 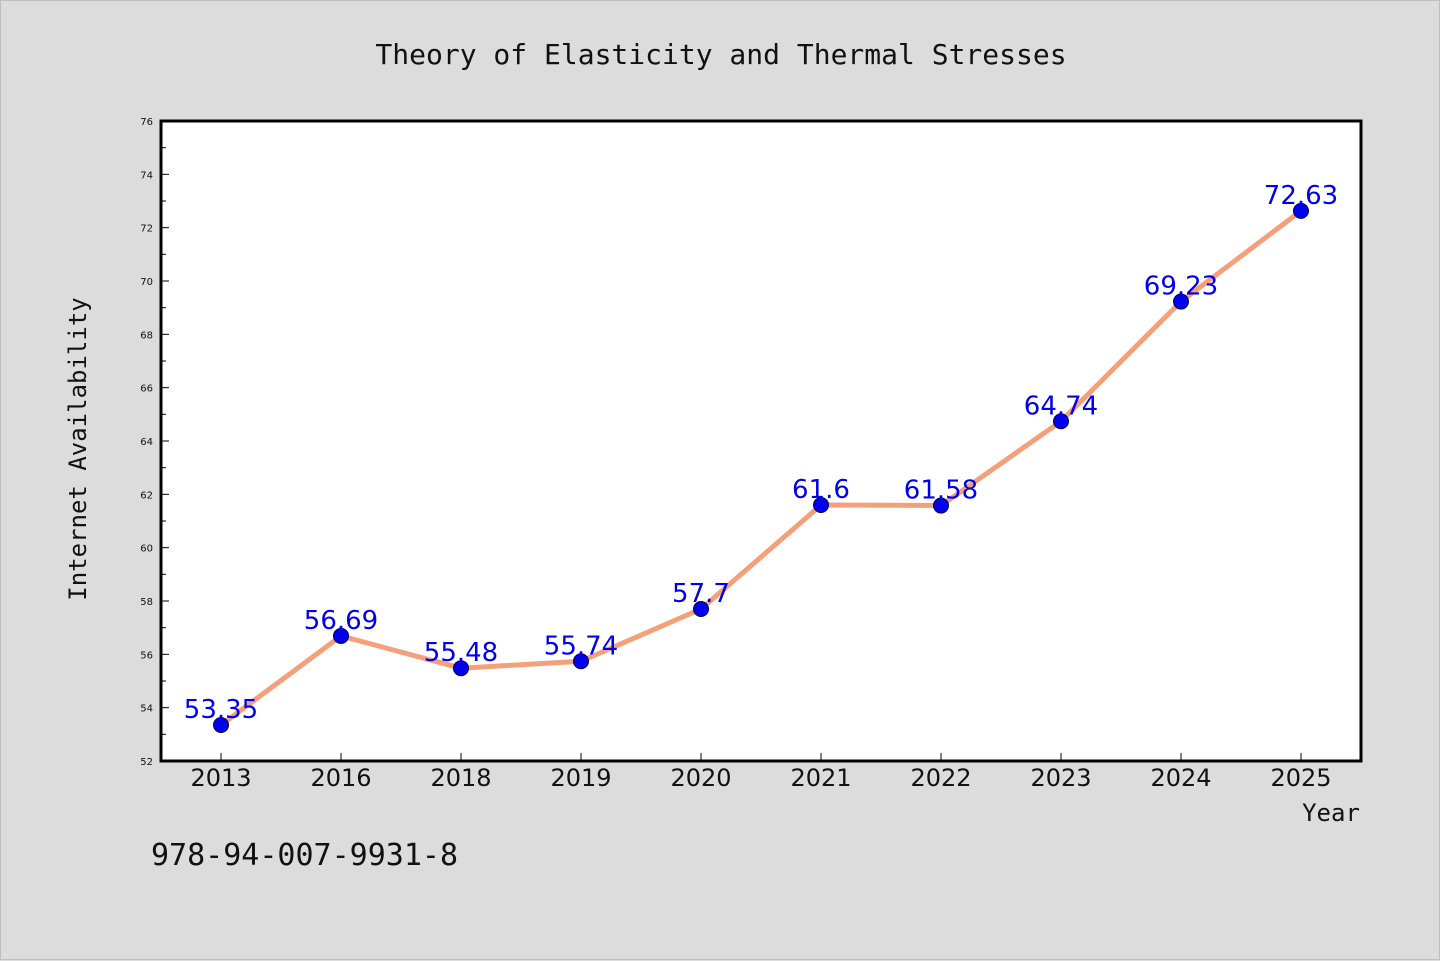 I want to click on y-tick-label: 58, so click(x=146, y=602).